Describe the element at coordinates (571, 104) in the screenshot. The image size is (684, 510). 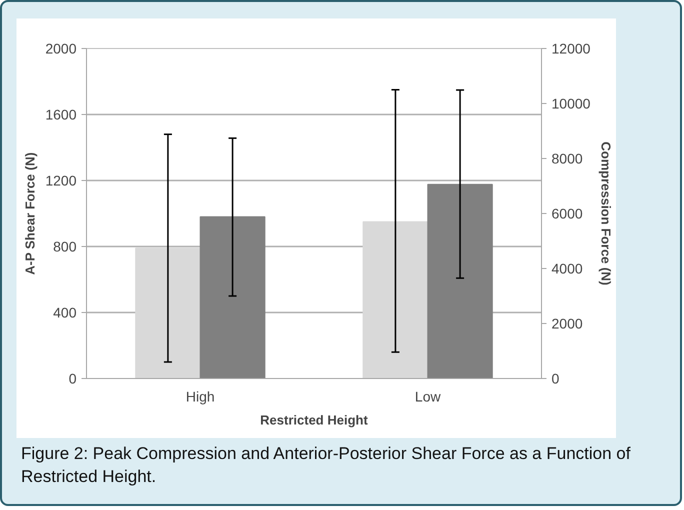
I see `y2-tick-label: 10000` at that location.